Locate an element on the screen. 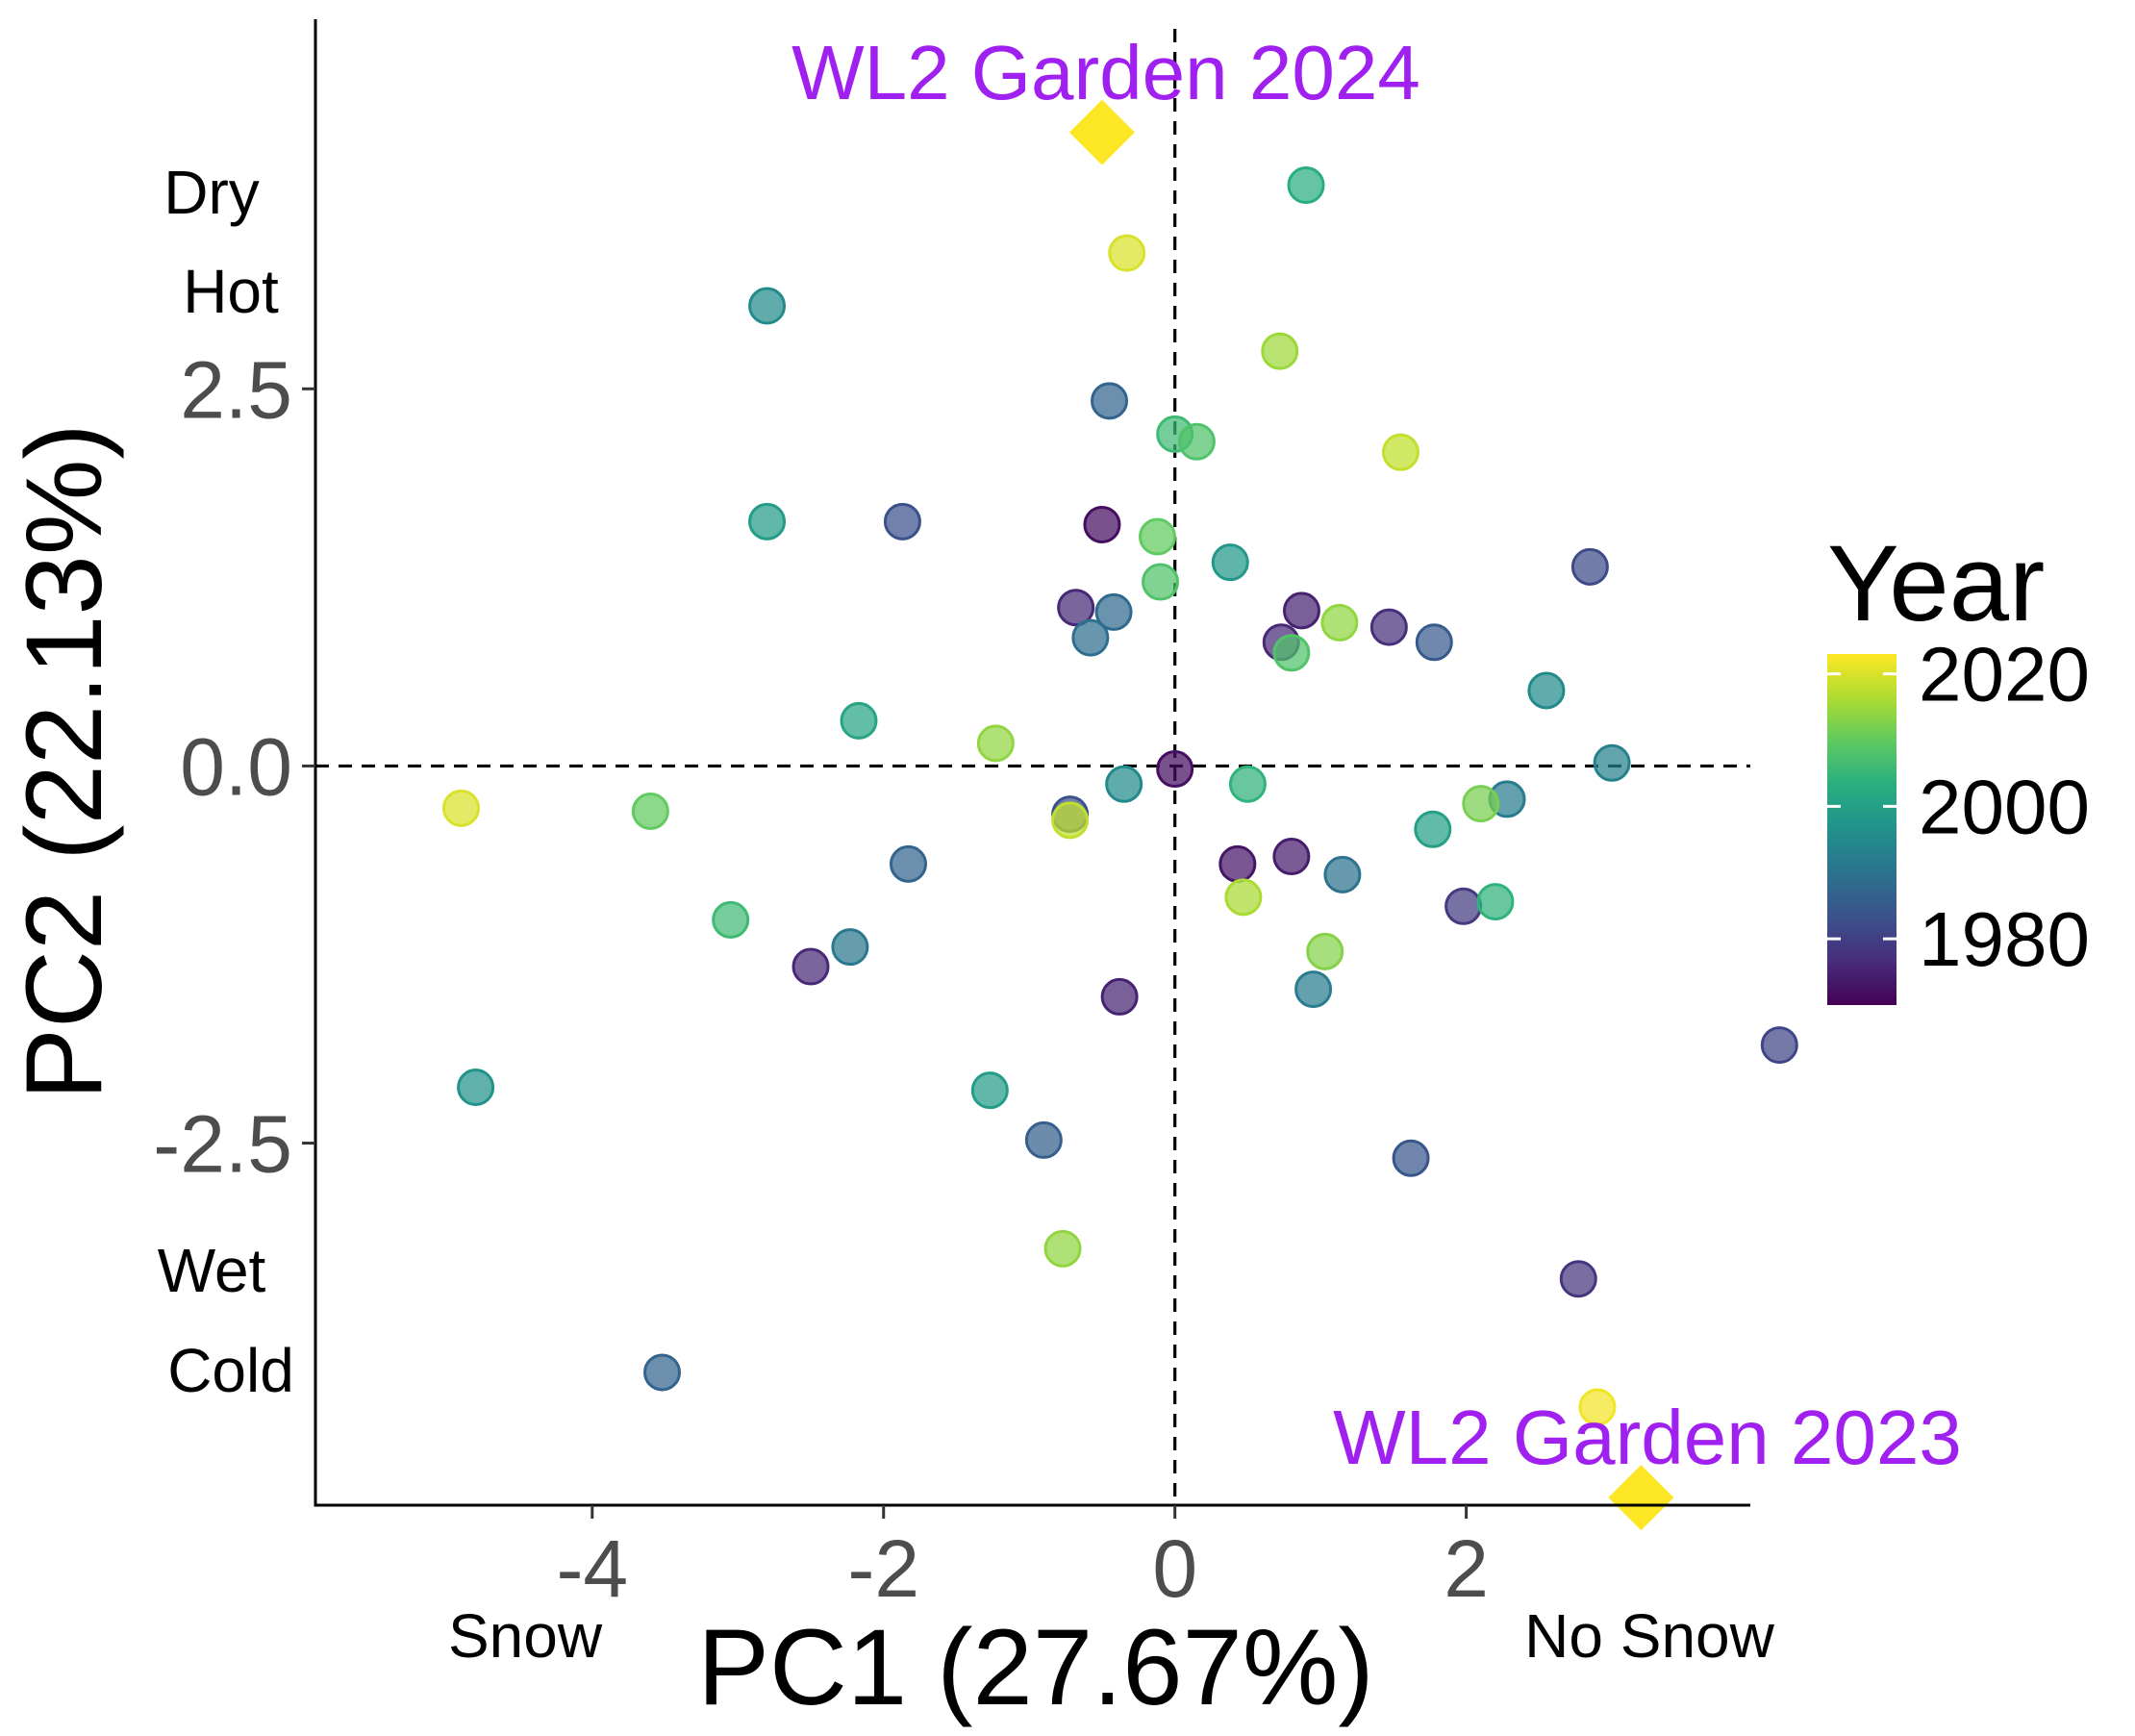 The width and height of the screenshot is (2135, 1736). x-tick-label: -2 is located at coordinates (883, 1568).